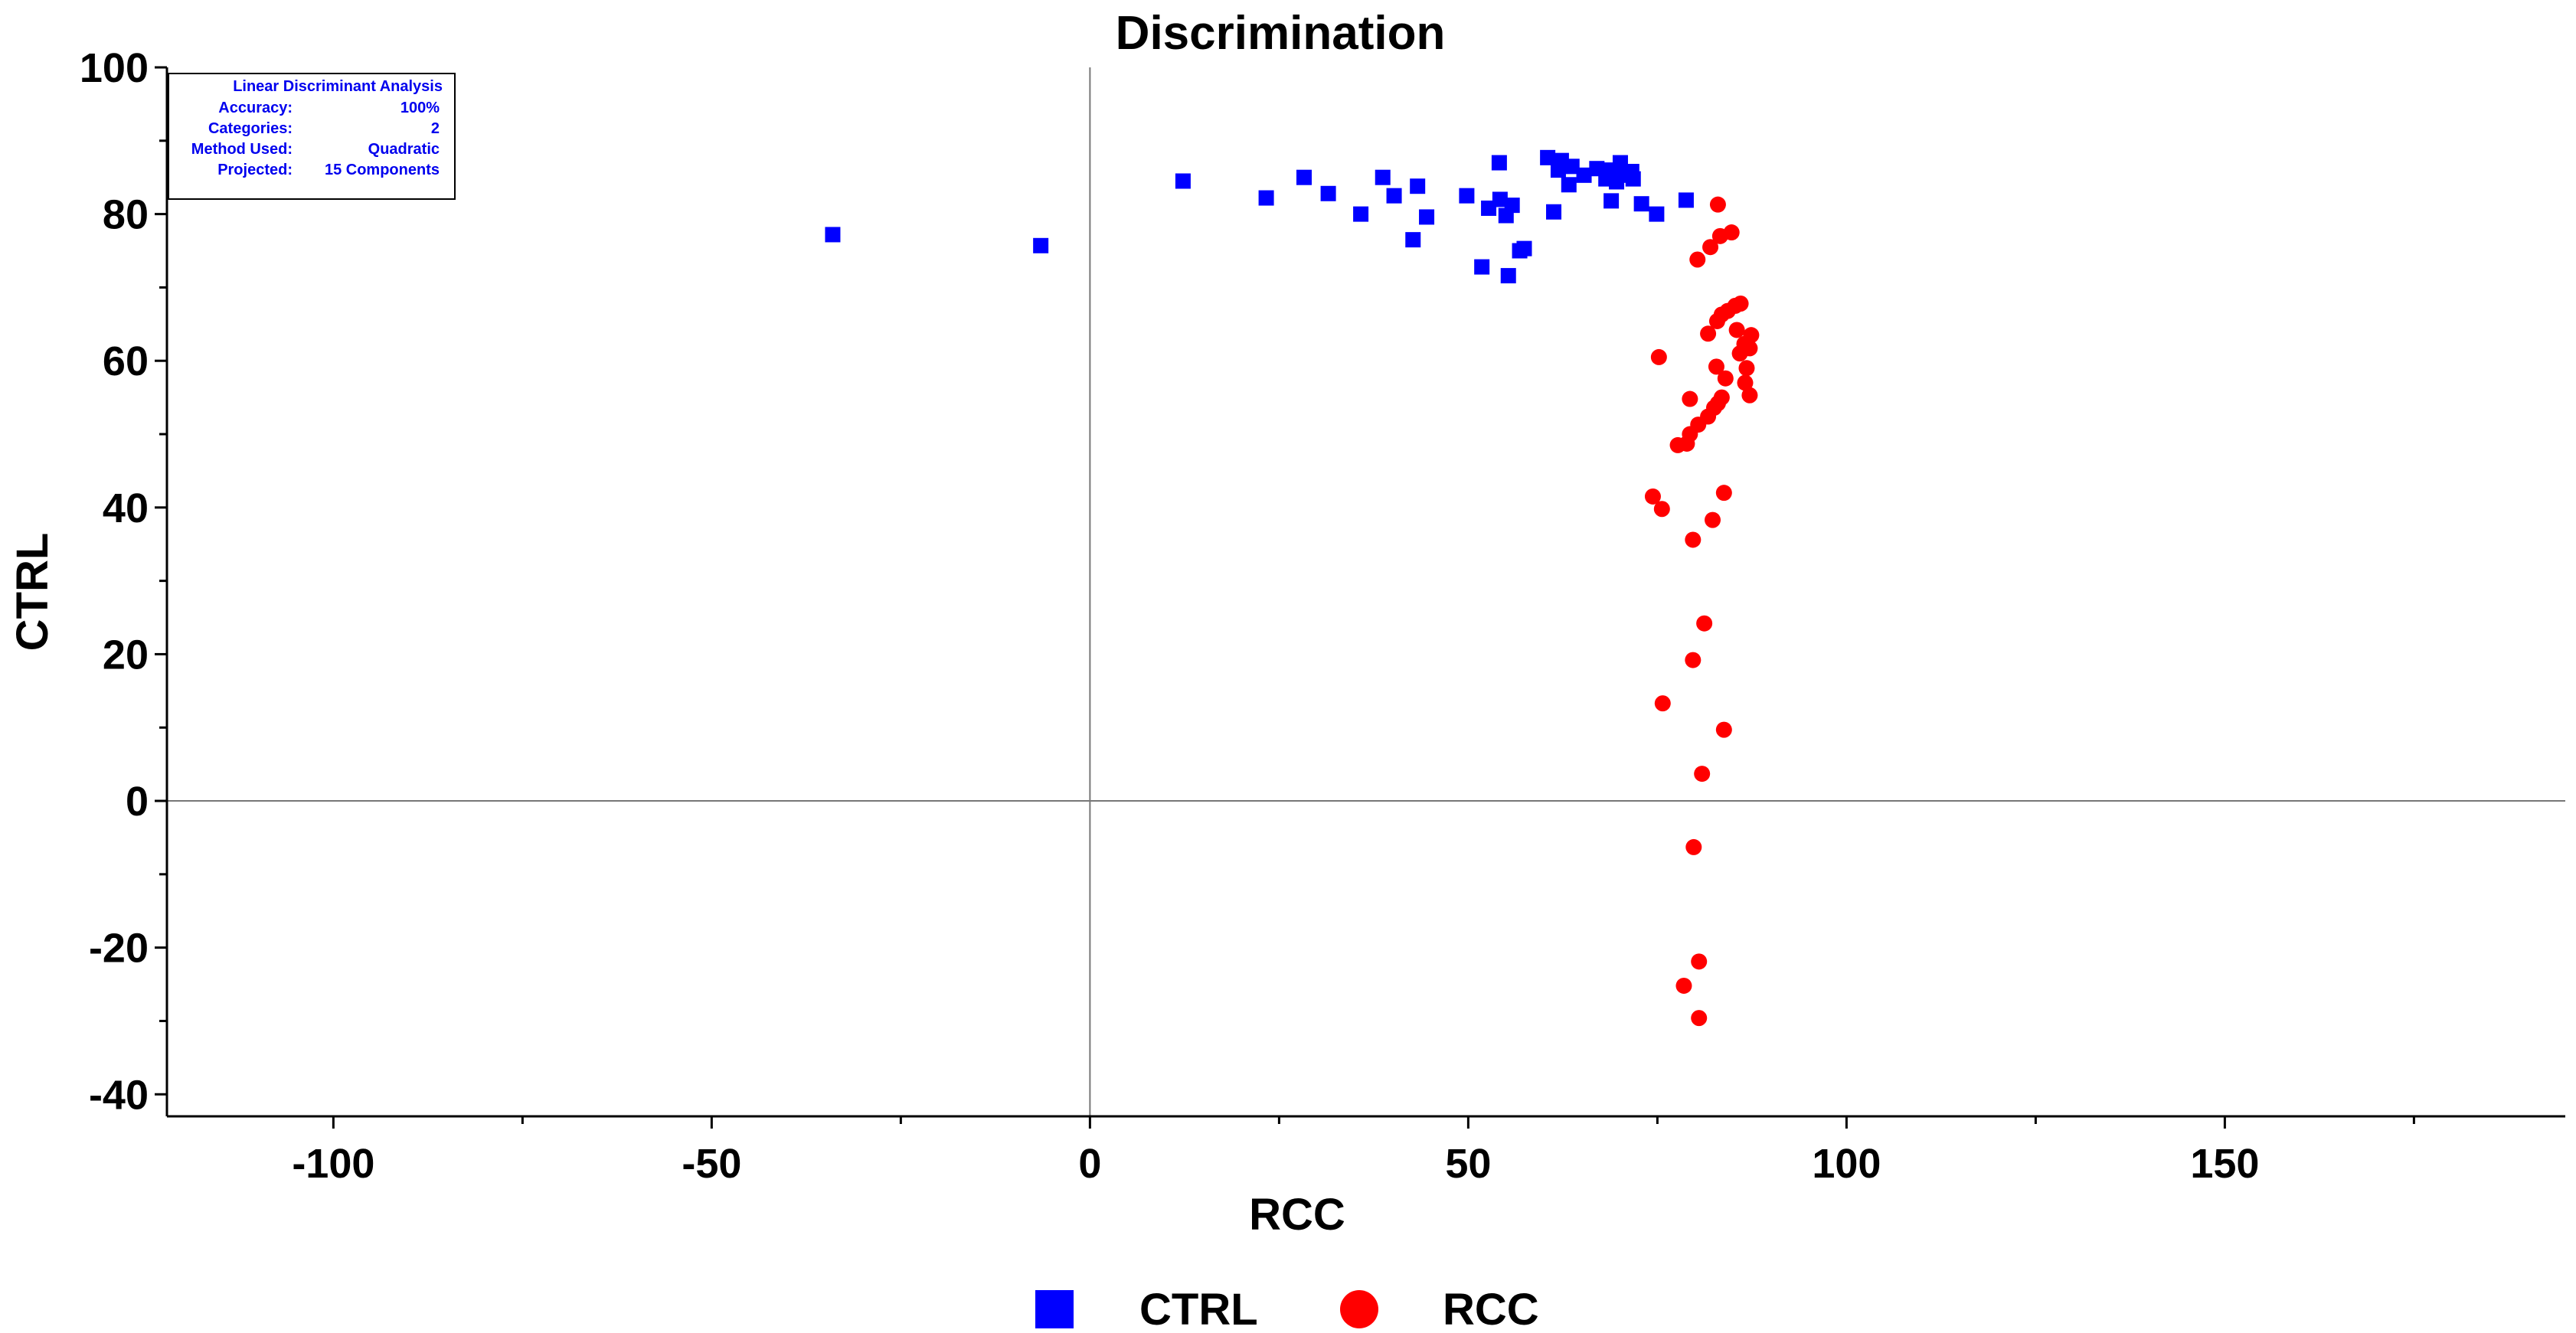 The height and width of the screenshot is (1333, 2576). Describe the element at coordinates (1089, 1164) in the screenshot. I see `x-tick-label: 0` at that location.